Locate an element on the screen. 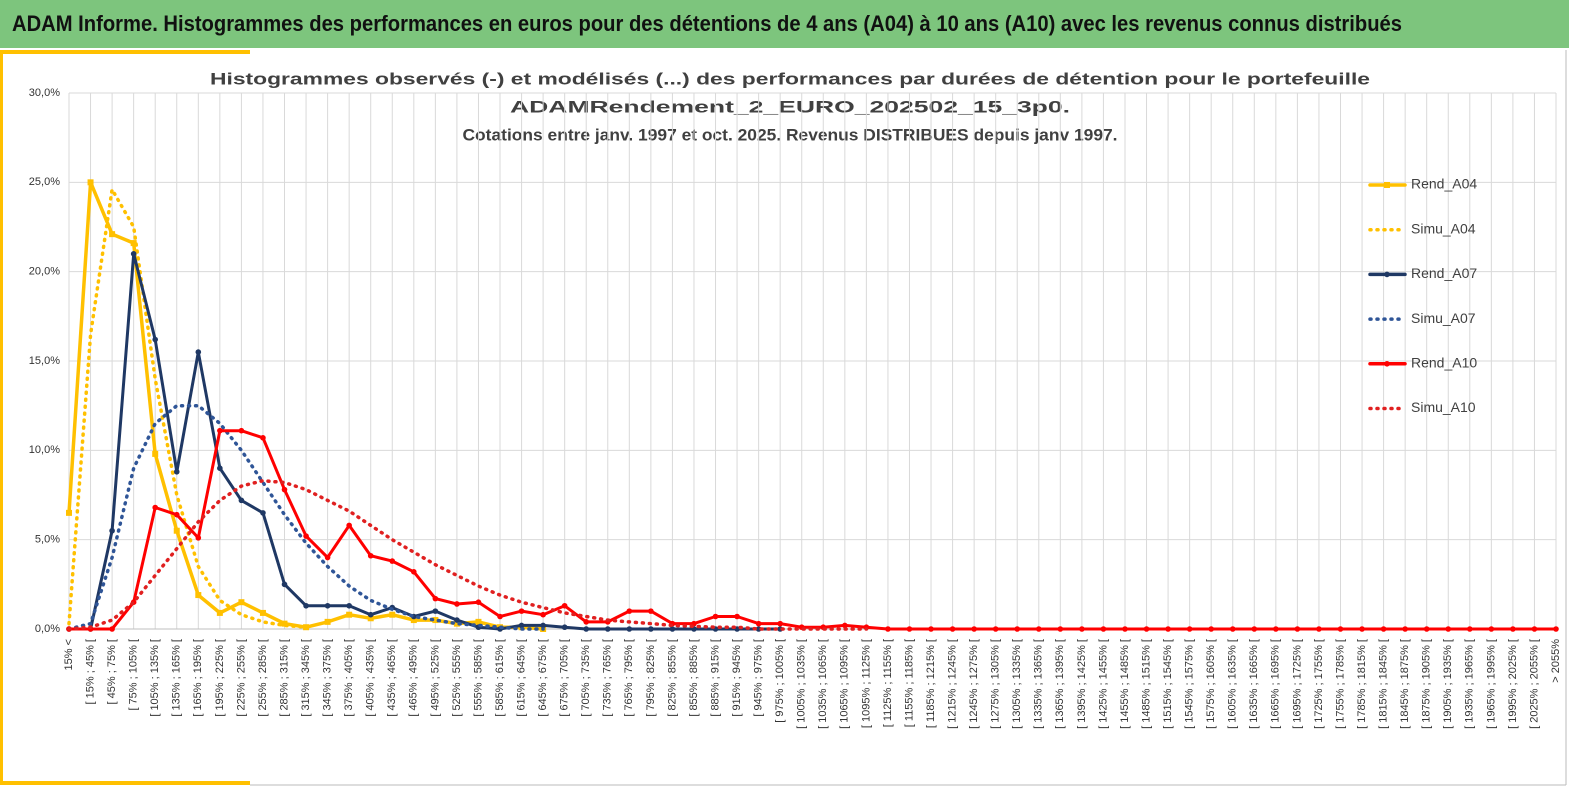 This screenshot has height=789, width=1569. x-tick-label: [ 495% ; 525% [ is located at coordinates (435, 678).